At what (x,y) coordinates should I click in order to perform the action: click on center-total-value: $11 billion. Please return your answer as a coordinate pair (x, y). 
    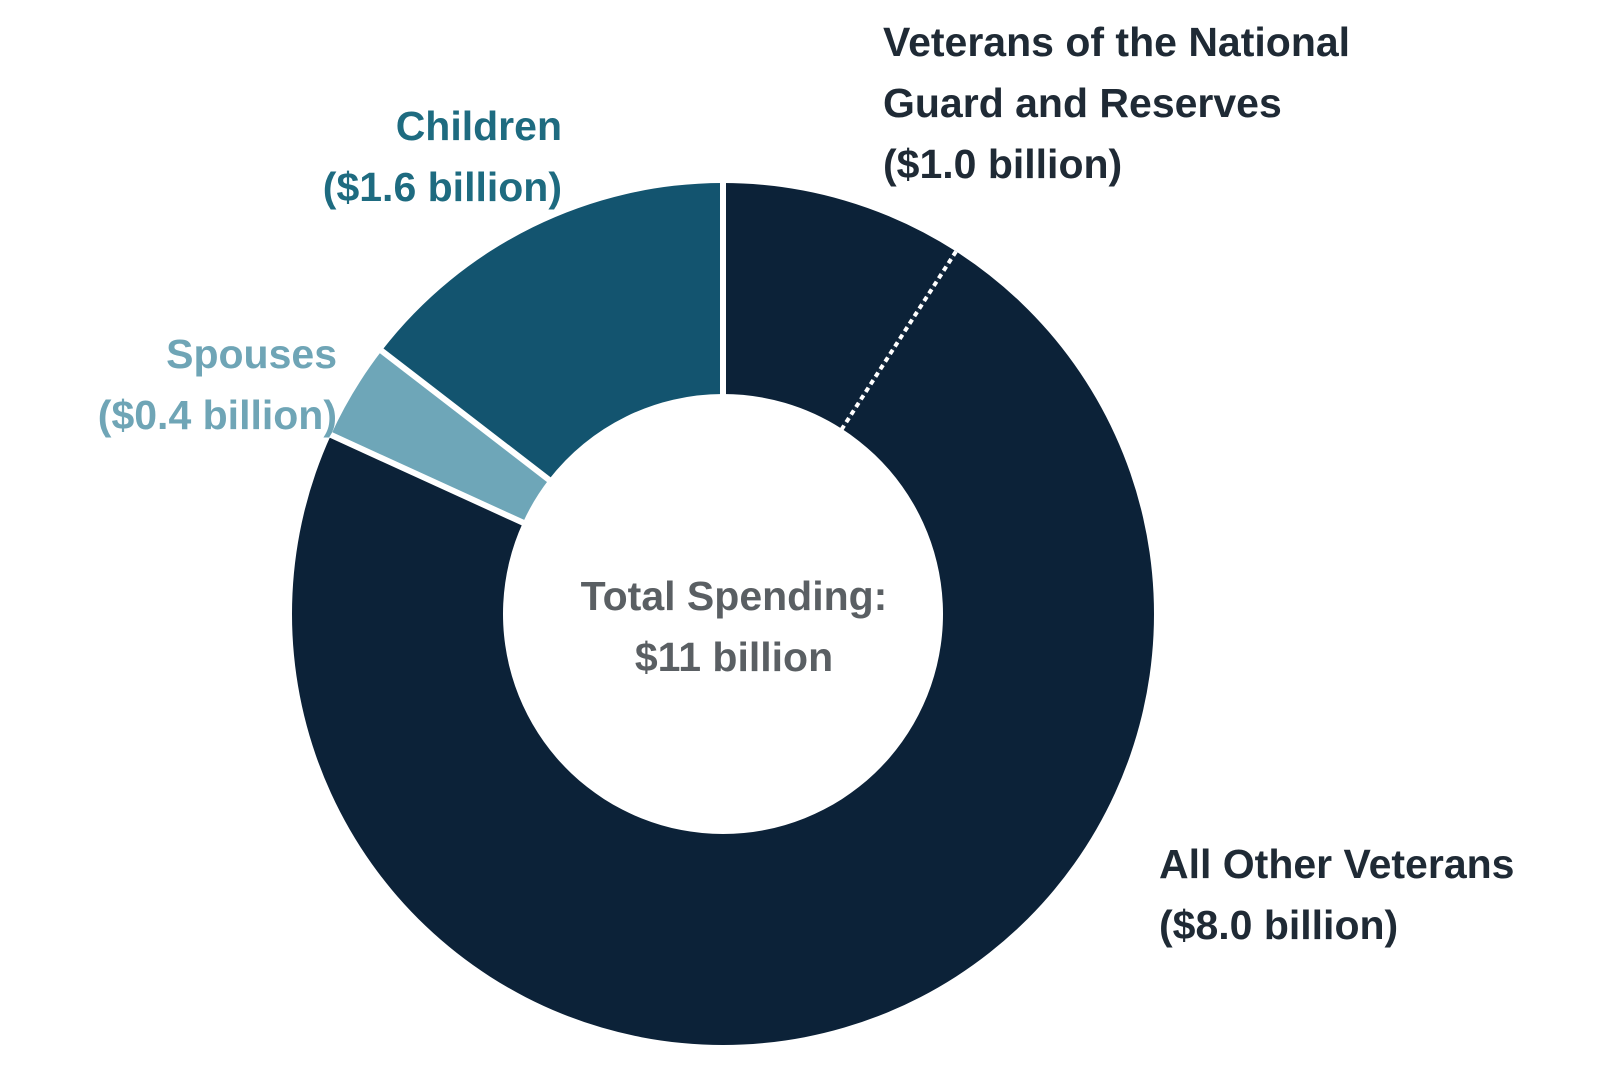
    Looking at the image, I should click on (734, 657).